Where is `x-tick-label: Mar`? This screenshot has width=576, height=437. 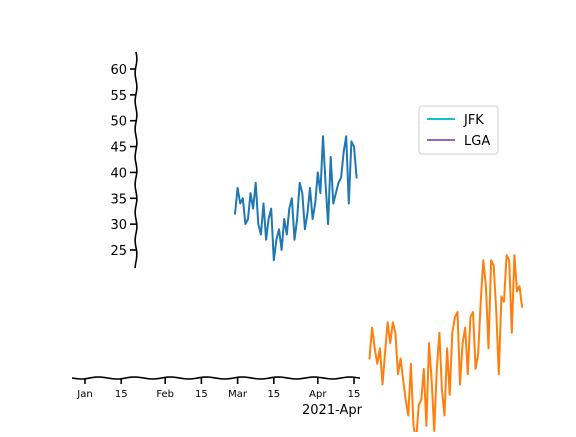 x-tick-label: Mar is located at coordinates (238, 394).